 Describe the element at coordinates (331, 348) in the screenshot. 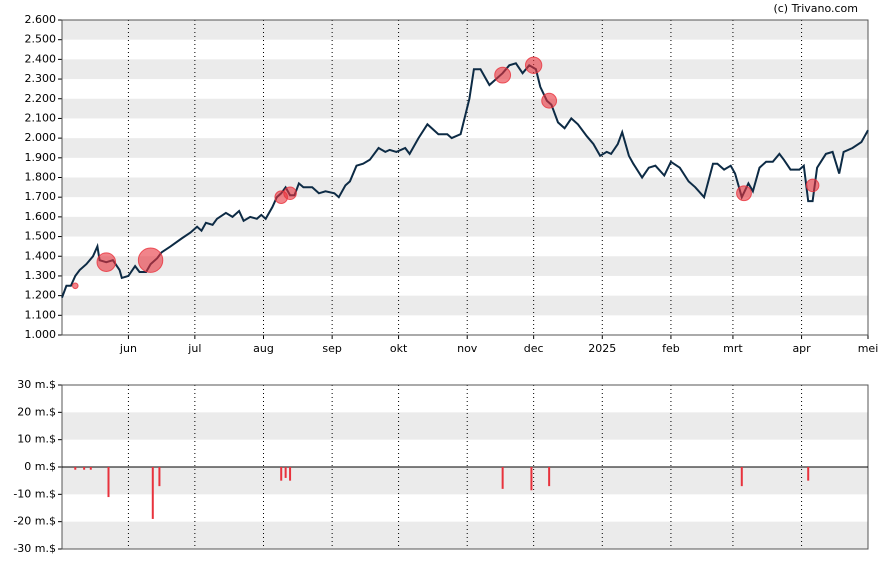

I see `x-tick-label: sep` at that location.